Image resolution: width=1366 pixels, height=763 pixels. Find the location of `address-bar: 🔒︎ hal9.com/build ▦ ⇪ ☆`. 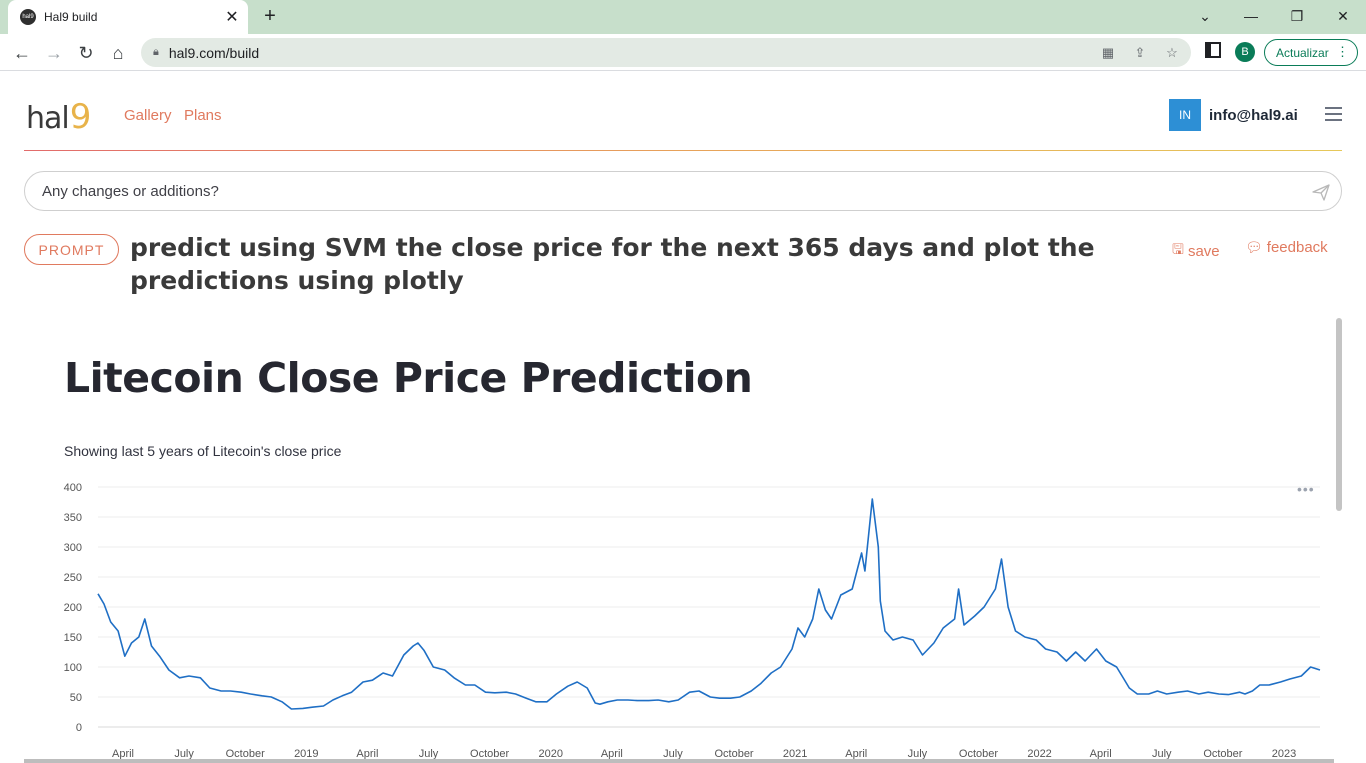

address-bar: 🔒︎ hal9.com/build ▦ ⇪ ☆ is located at coordinates (666, 52).